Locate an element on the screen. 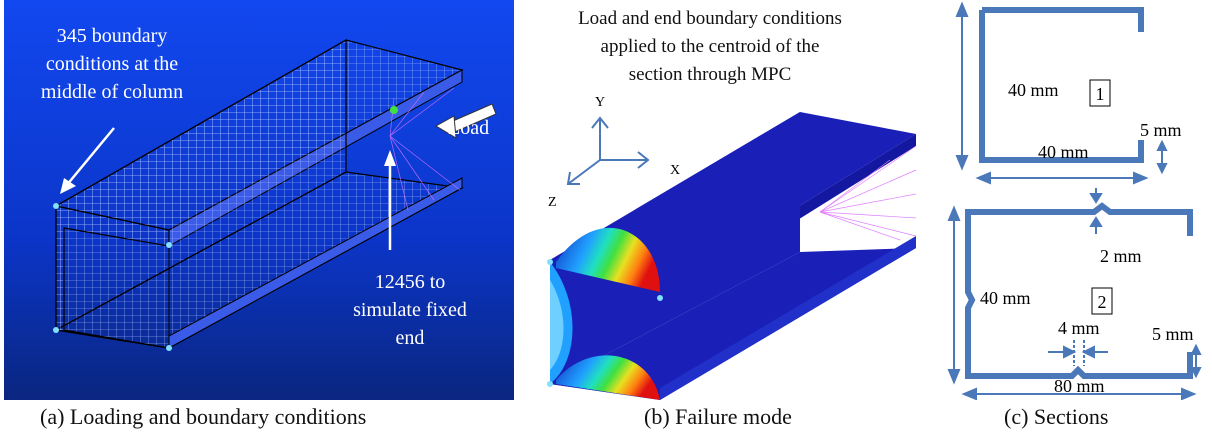 The width and height of the screenshot is (1212, 441). gap-dims is located at coordinates (1096, 211).